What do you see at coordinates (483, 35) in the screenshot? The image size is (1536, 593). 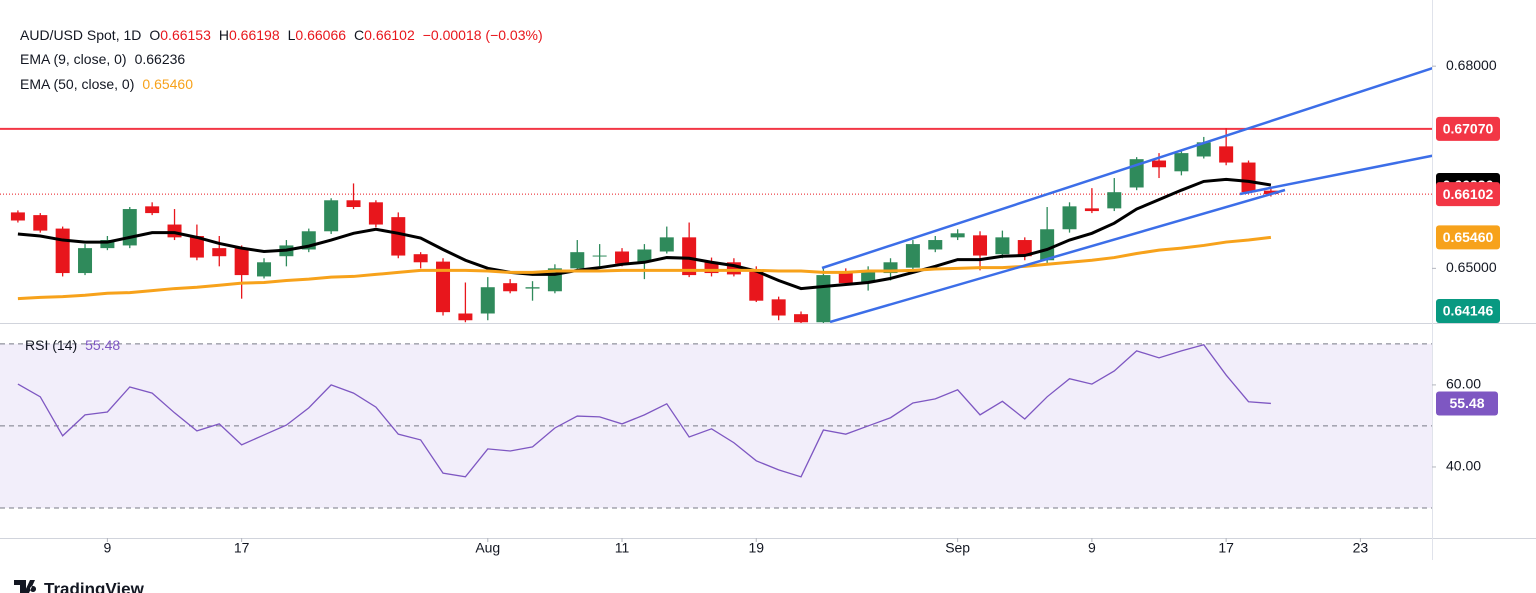 I see `legend-change: −0.00018 (−0.03%)` at bounding box center [483, 35].